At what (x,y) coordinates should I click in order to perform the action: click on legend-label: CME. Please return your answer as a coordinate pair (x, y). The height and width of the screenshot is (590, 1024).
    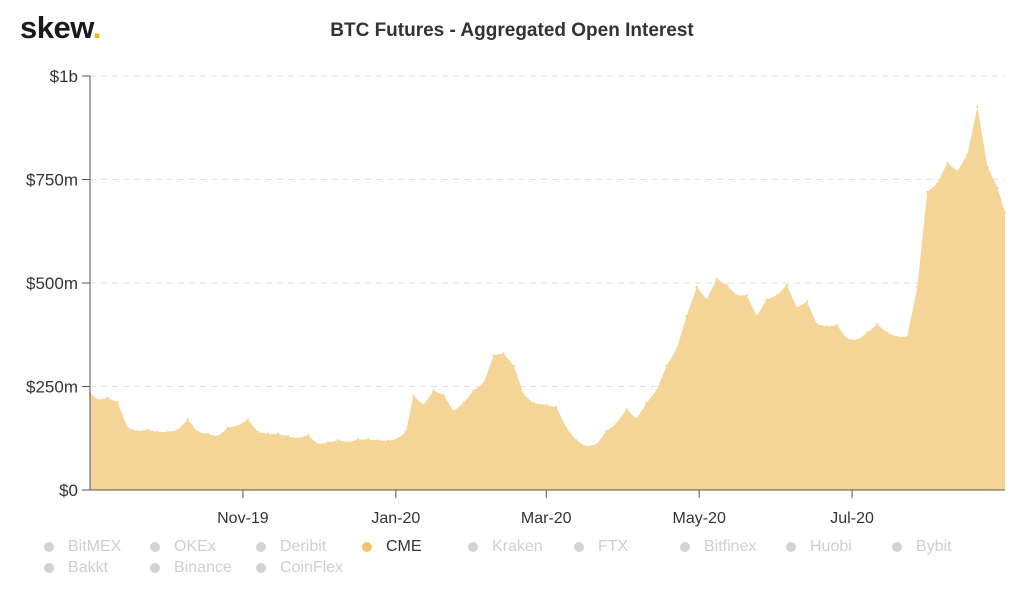
    Looking at the image, I should click on (404, 546).